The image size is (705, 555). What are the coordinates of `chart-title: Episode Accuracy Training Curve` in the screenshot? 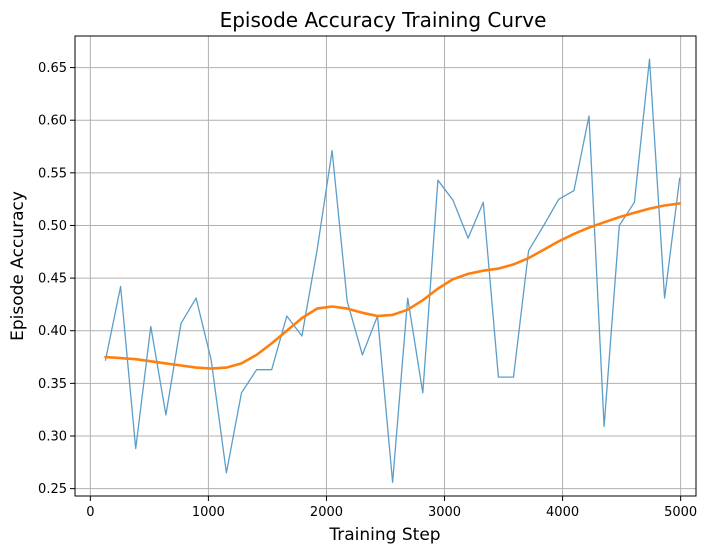 It's located at (383, 20).